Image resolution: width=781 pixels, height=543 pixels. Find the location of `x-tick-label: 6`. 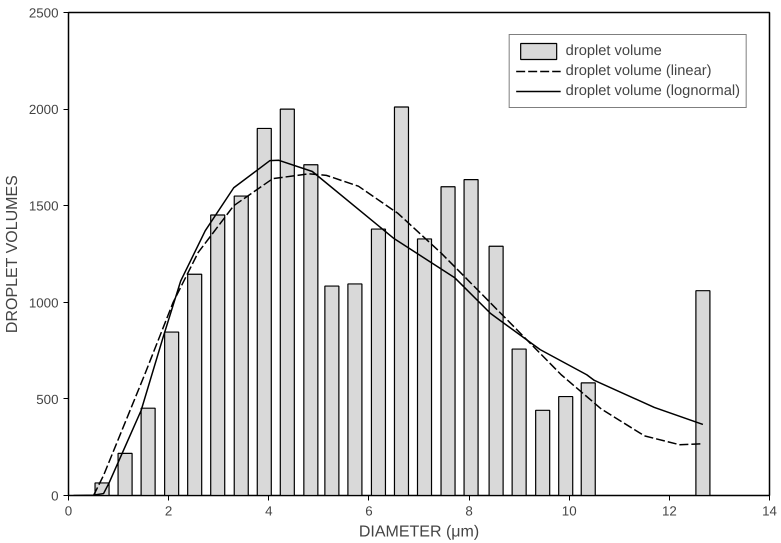

x-tick-label: 6 is located at coordinates (369, 511).